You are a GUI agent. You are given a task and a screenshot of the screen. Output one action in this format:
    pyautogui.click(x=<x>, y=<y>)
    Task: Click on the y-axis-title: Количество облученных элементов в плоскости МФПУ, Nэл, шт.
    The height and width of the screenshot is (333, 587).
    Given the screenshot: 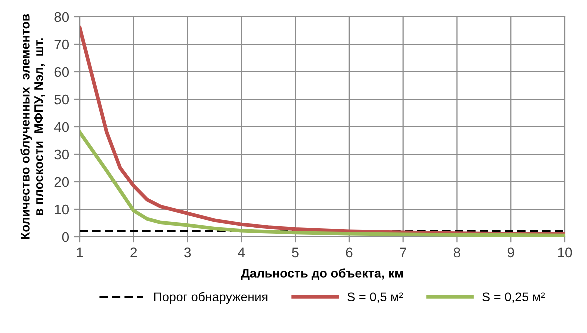 What is the action you would take?
    pyautogui.click(x=33, y=127)
    